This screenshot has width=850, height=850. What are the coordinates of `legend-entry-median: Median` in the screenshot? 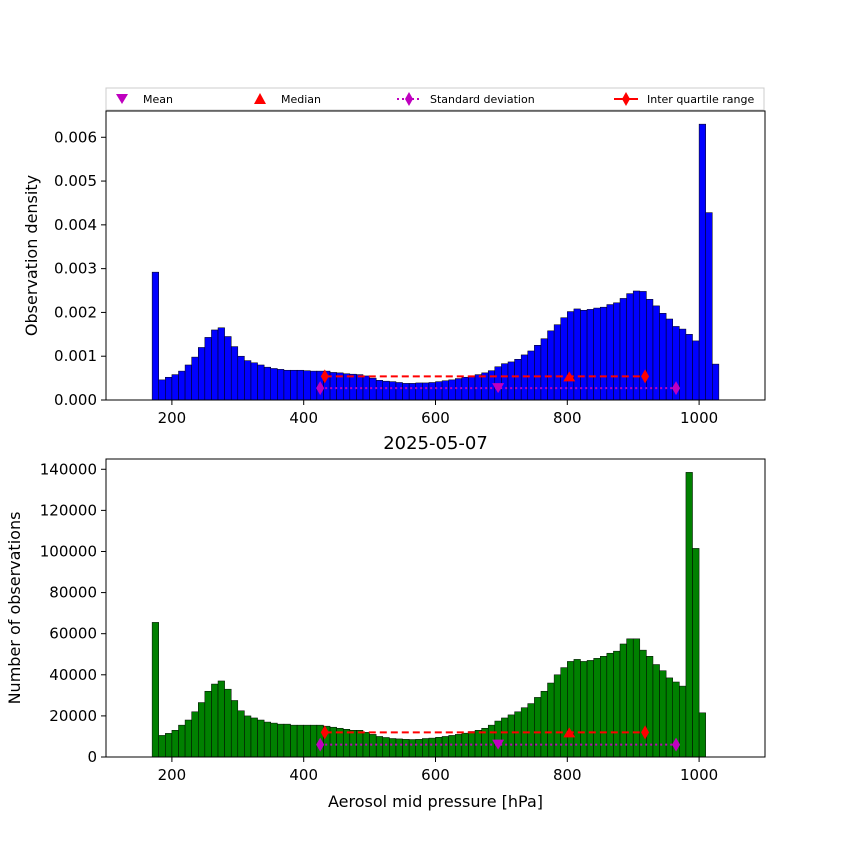 It's located at (287, 99).